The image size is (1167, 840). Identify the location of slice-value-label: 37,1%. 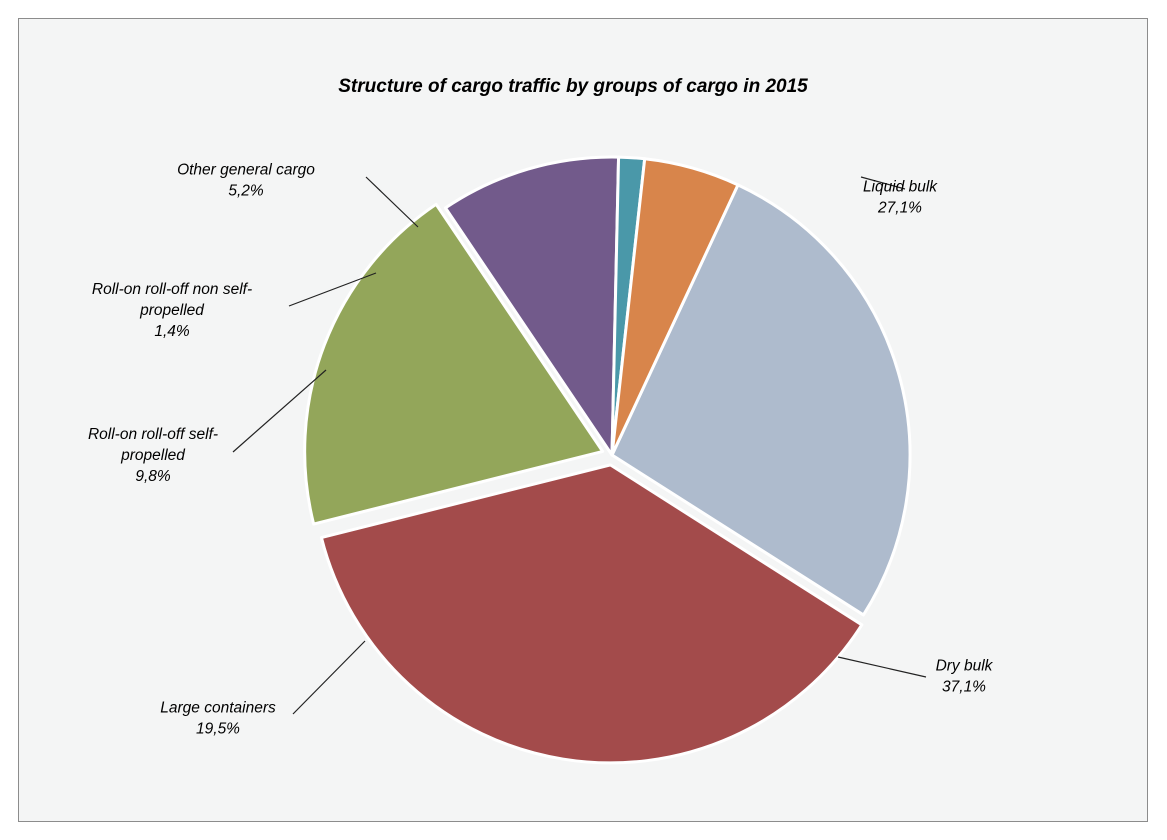
(964, 687).